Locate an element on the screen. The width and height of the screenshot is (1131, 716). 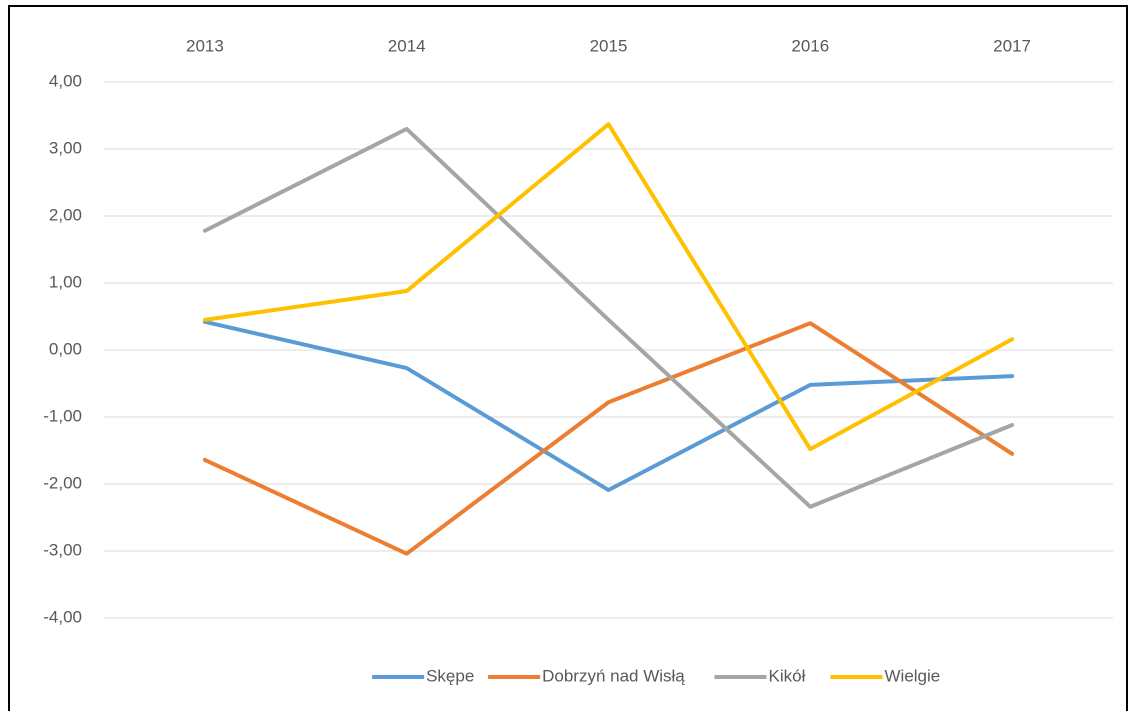
legend-label: Skępe is located at coordinates (450, 675).